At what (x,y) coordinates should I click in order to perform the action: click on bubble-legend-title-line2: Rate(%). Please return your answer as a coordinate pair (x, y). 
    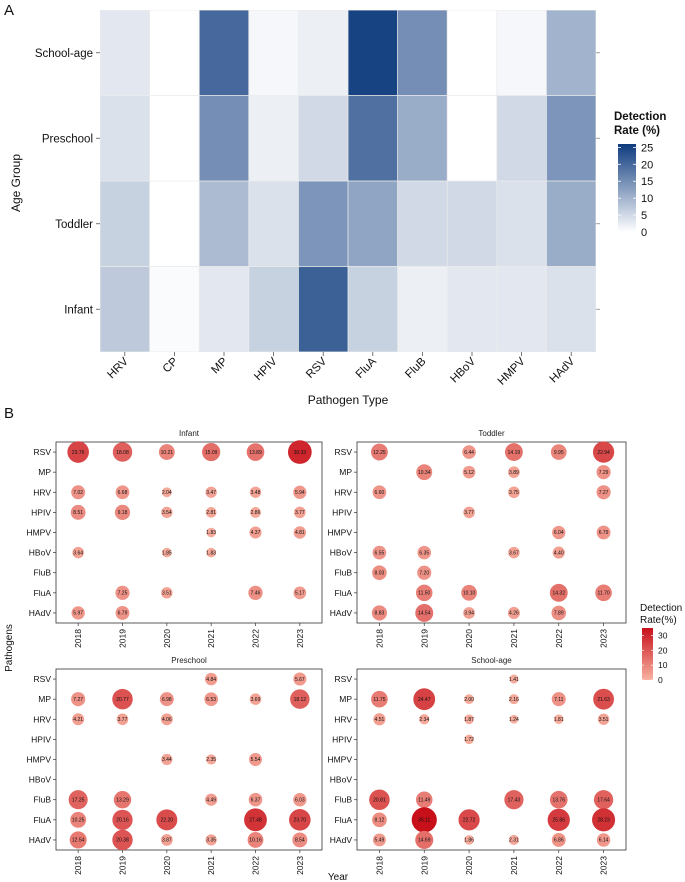
    Looking at the image, I should click on (658, 620).